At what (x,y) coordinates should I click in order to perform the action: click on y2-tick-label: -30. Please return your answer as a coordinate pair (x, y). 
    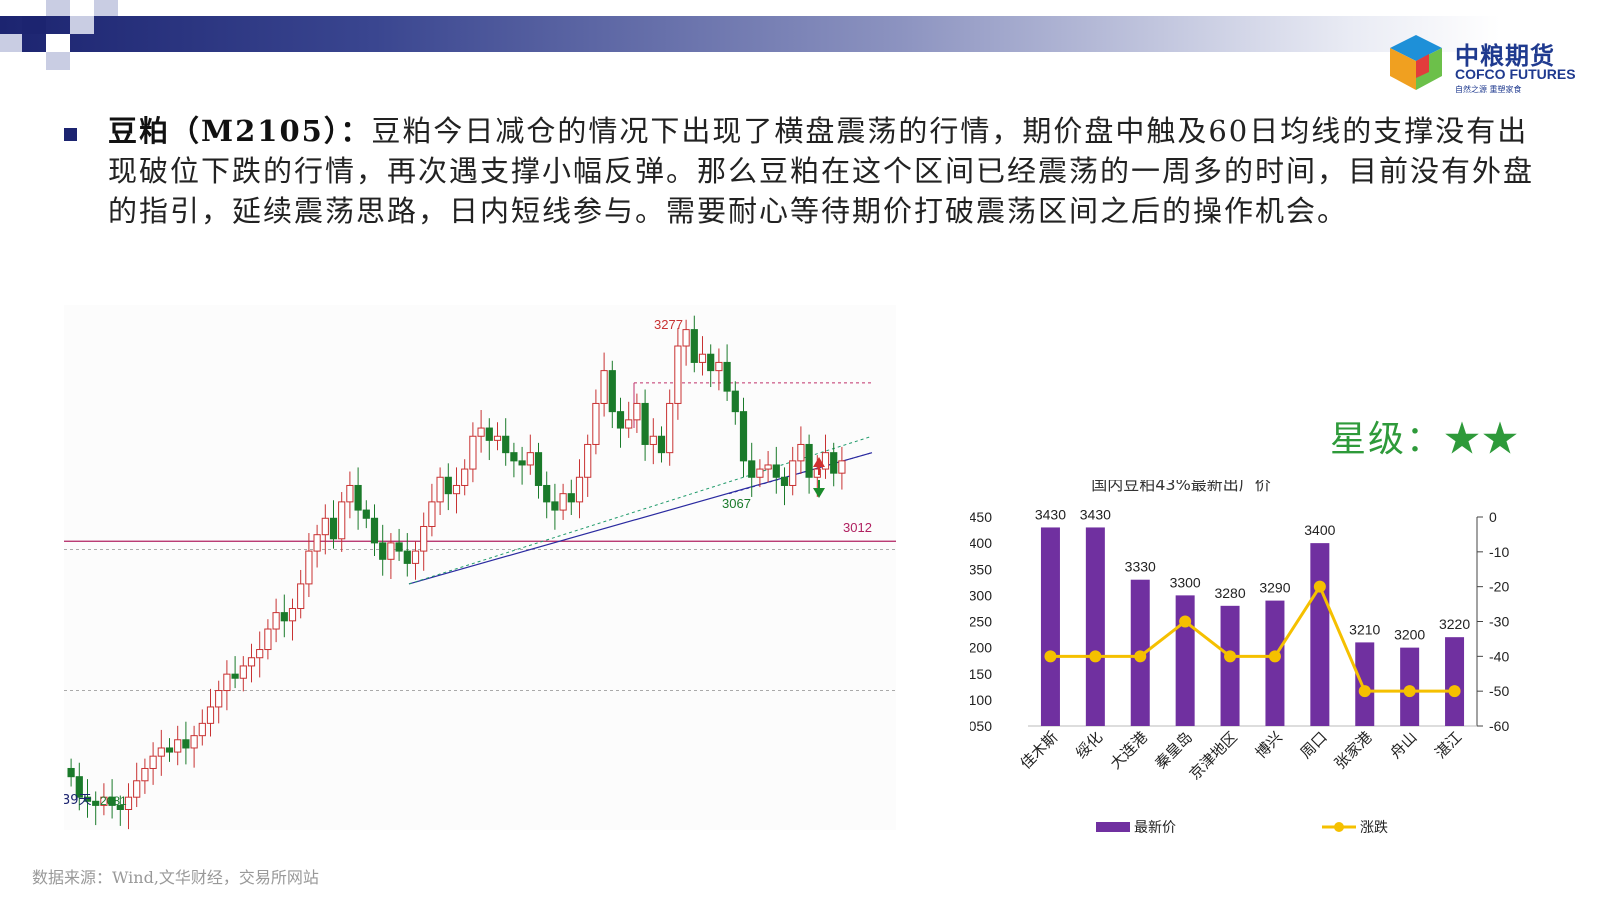
    Looking at the image, I should click on (1499, 622).